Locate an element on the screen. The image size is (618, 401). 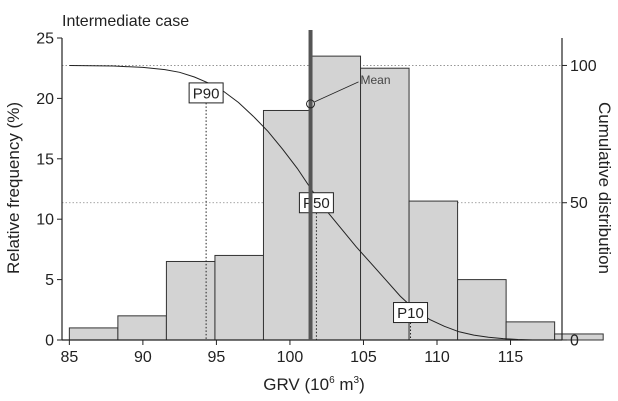
y-tick-label: 20 is located at coordinates (45, 99).